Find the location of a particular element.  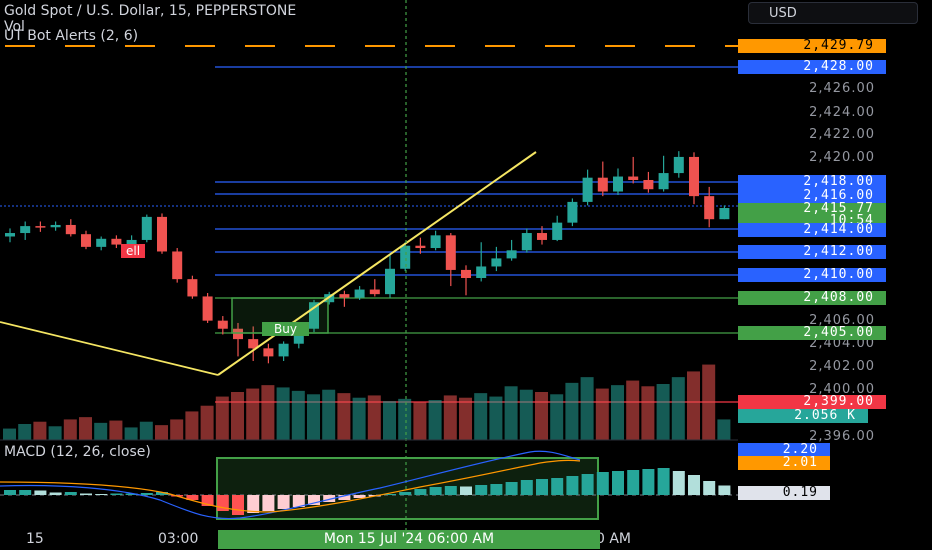

signal-line is located at coordinates (290, 486).